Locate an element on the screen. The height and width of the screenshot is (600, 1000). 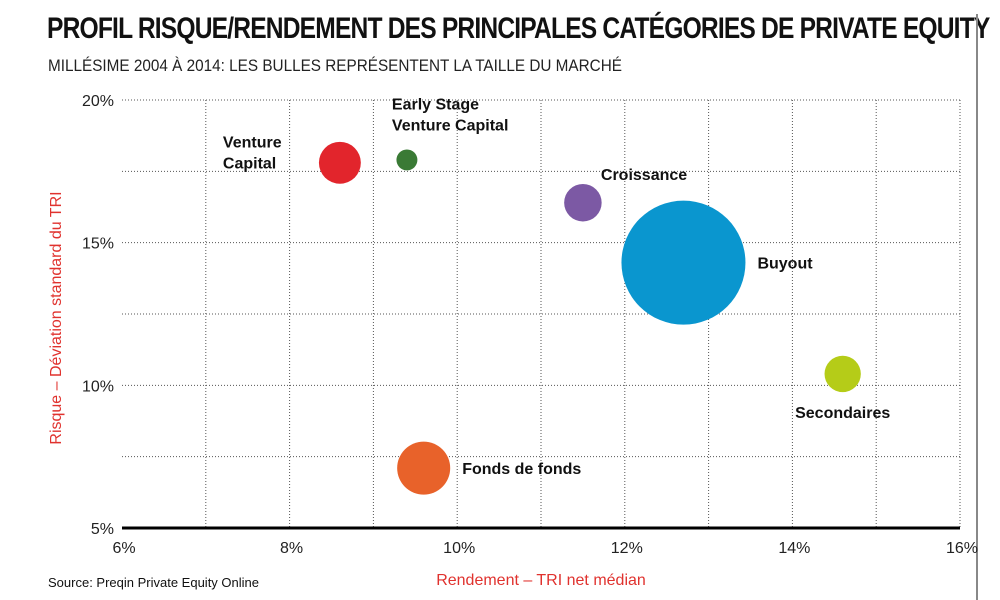
bubble-label-line: Croissance is located at coordinates (644, 175).